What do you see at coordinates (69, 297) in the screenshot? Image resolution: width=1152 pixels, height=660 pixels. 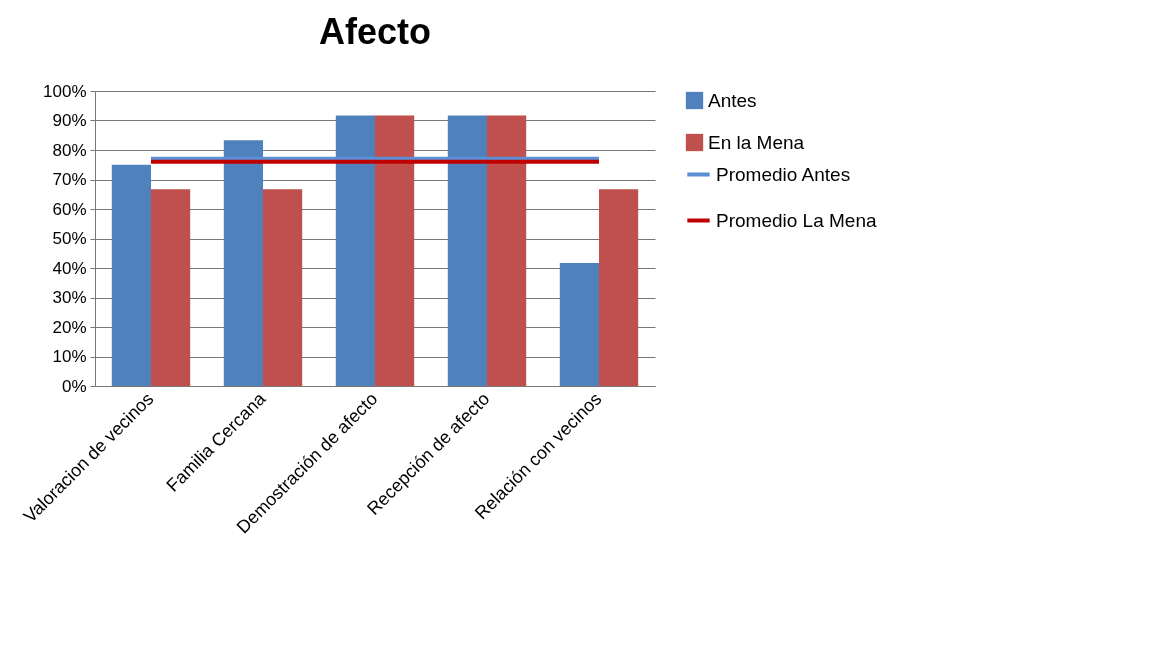 I see `y-tick-label: 30%` at bounding box center [69, 297].